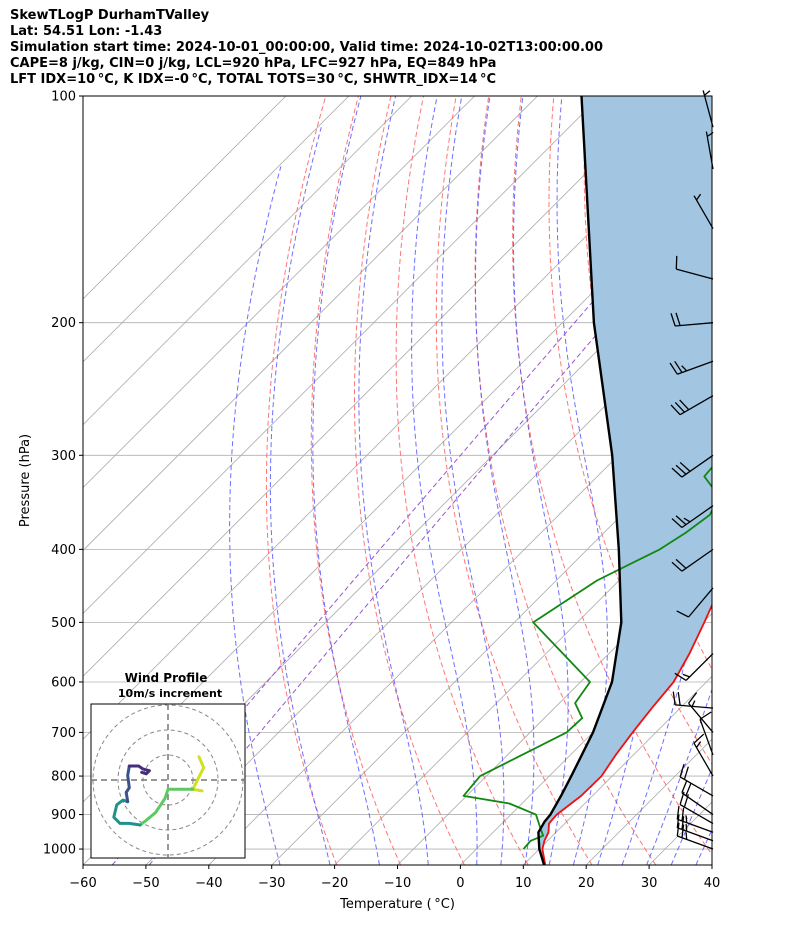  Describe the element at coordinates (145, 883) in the screenshot. I see `x-tick-label: −50` at that location.